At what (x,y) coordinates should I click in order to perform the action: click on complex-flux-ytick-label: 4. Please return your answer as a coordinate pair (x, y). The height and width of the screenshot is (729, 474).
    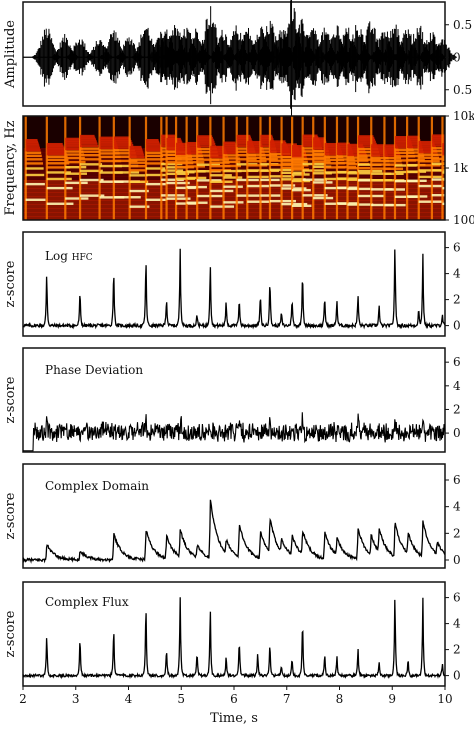
    Looking at the image, I should click on (457, 624).